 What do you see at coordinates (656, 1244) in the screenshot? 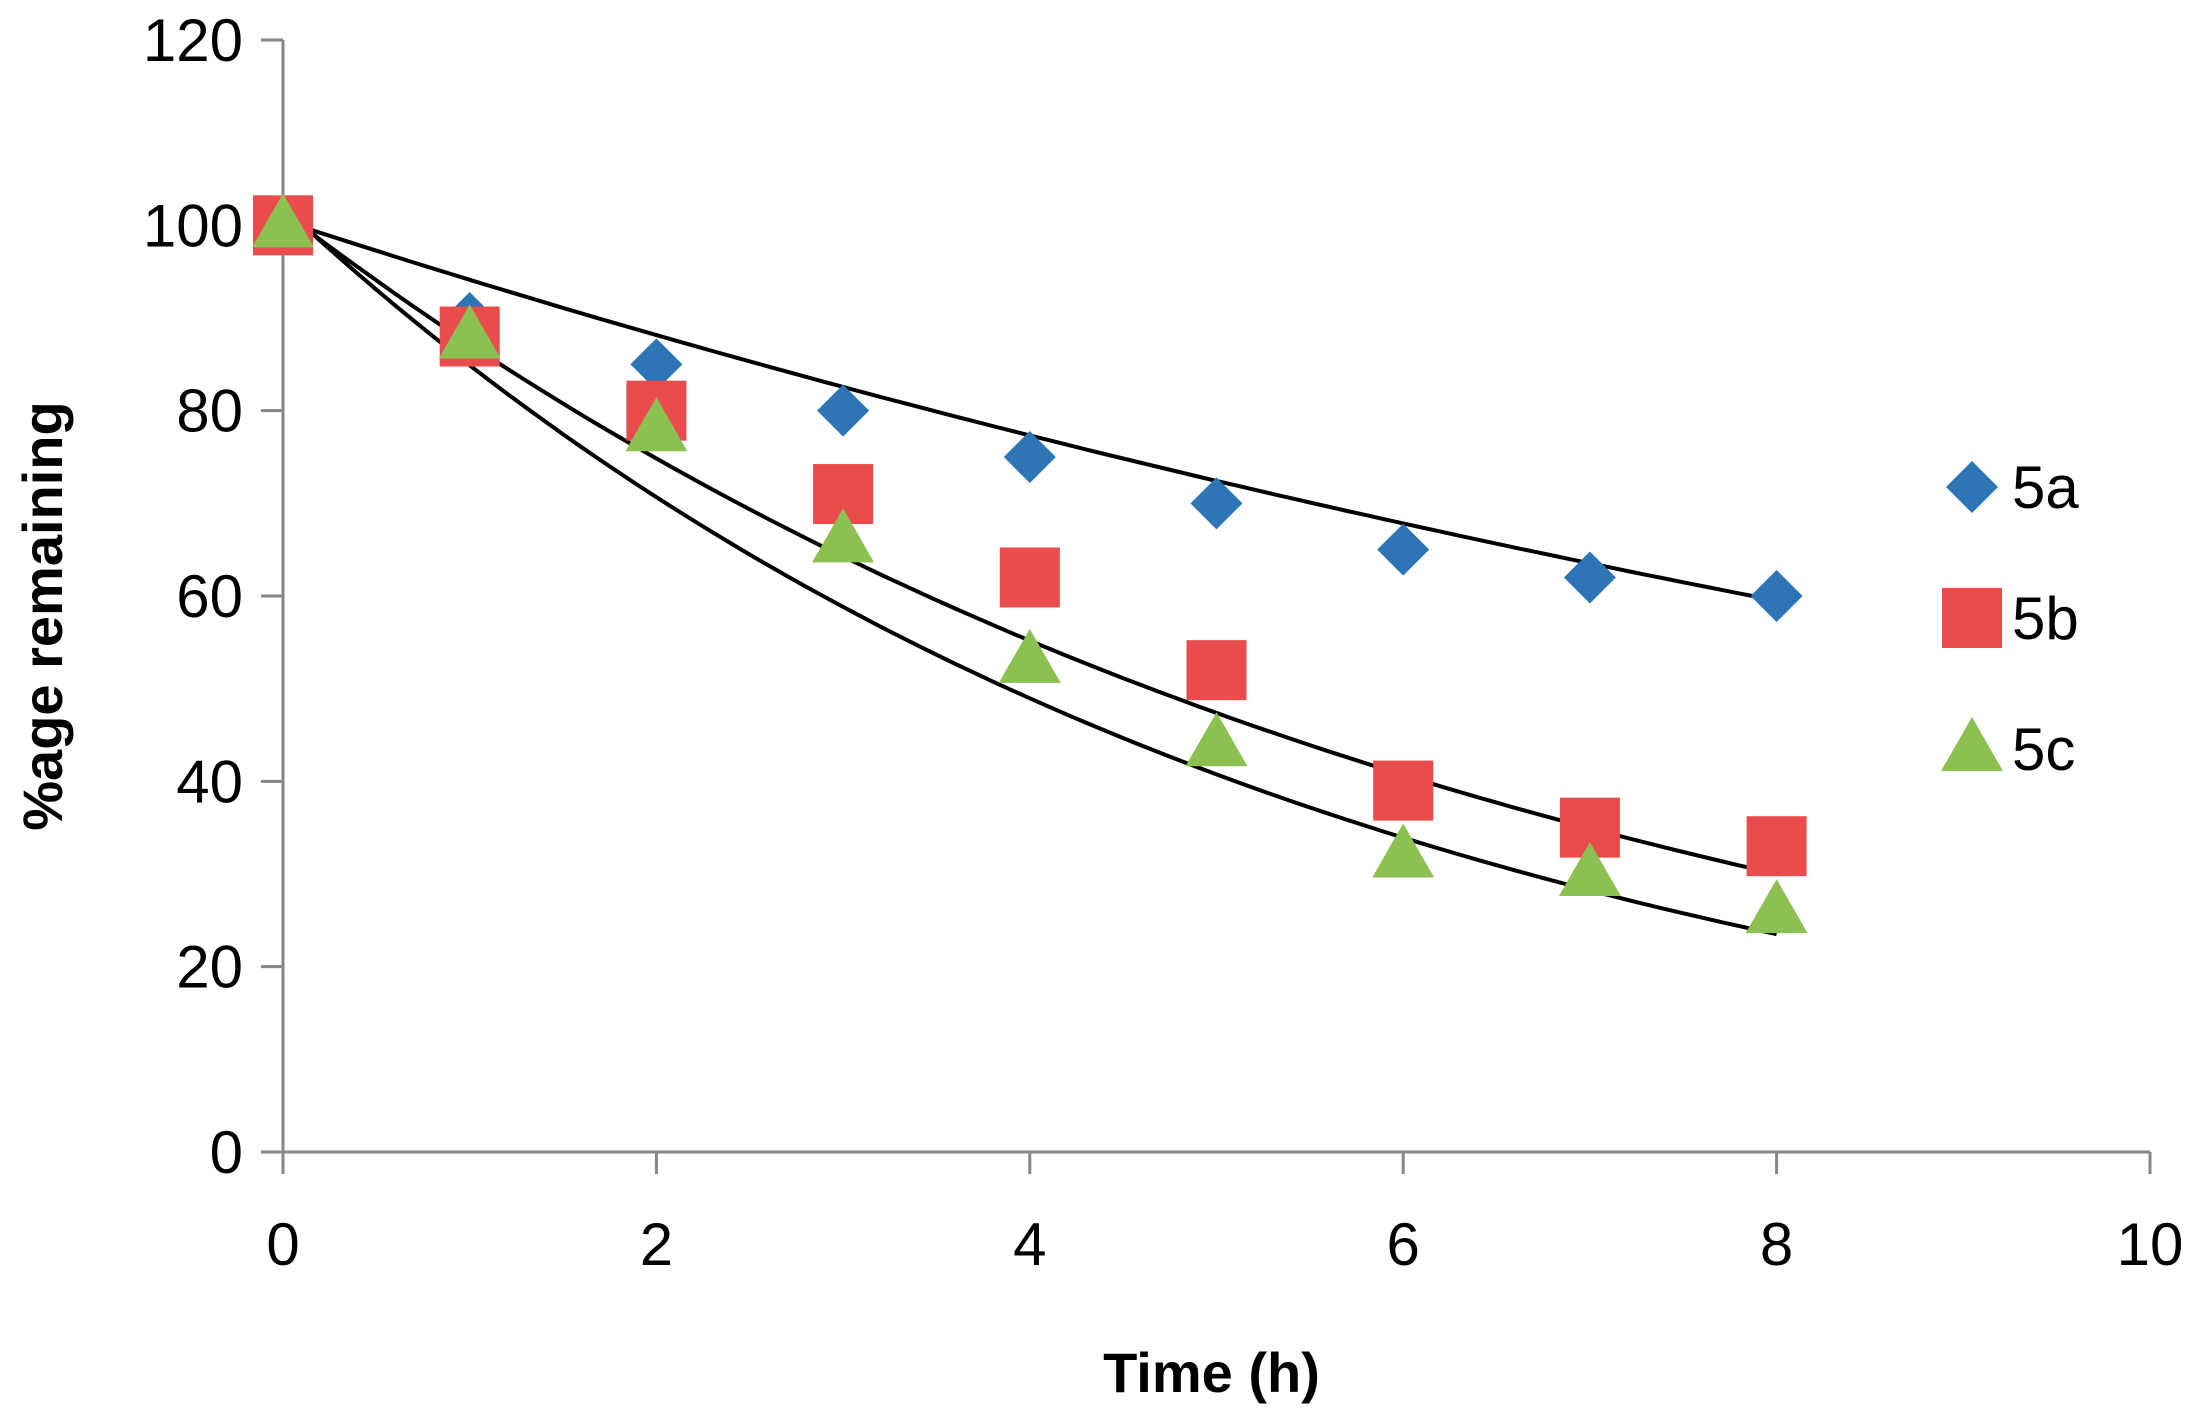
I see `x-tick-label: 2` at bounding box center [656, 1244].